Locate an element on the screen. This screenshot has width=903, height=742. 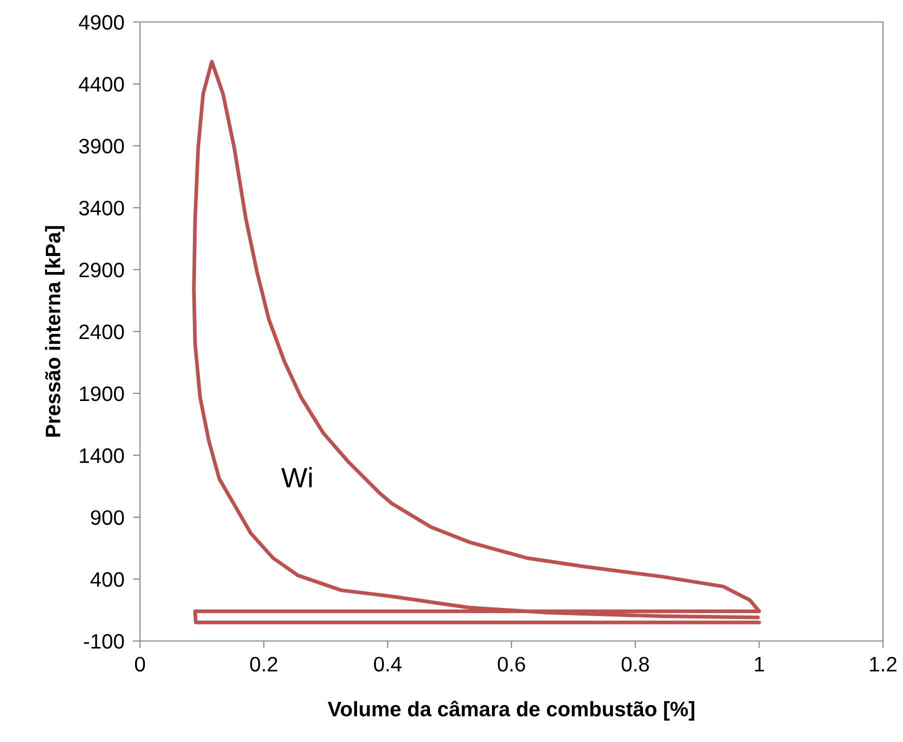
y-tick-label: -100 is located at coordinates (104, 641).